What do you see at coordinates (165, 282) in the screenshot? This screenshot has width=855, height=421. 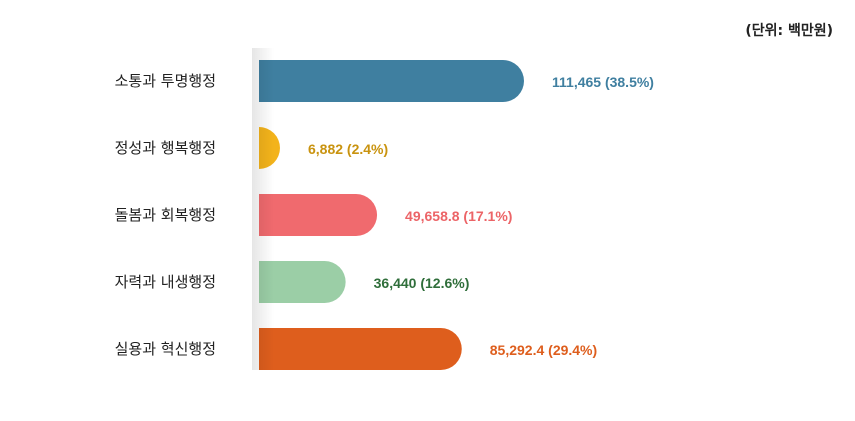 I see `category-label-4: 자력과 내생행정` at bounding box center [165, 282].